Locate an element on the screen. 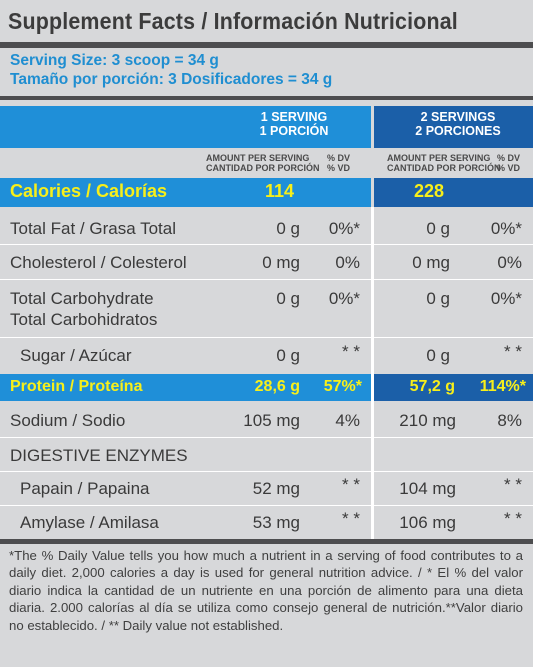  fat-label: Total Fat / Grasa Total is located at coordinates (93, 228).